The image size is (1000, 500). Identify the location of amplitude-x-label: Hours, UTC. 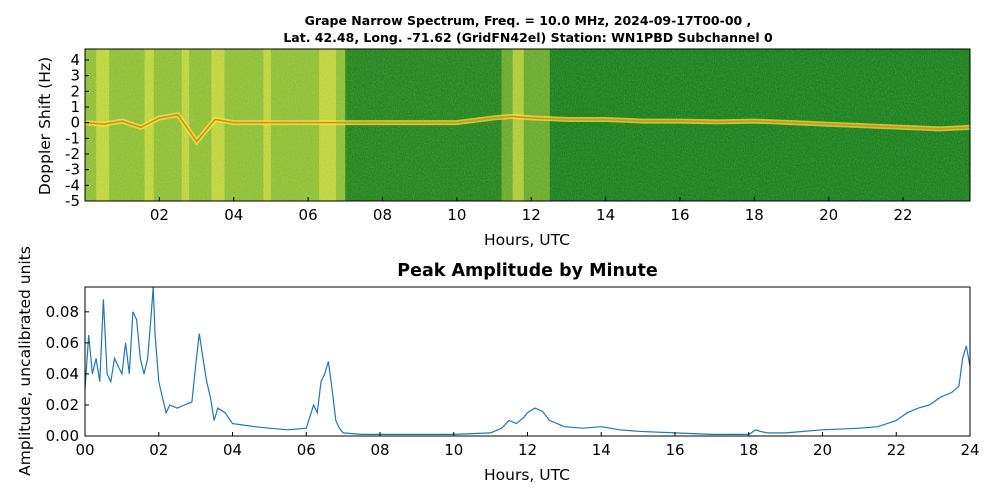
(527, 475).